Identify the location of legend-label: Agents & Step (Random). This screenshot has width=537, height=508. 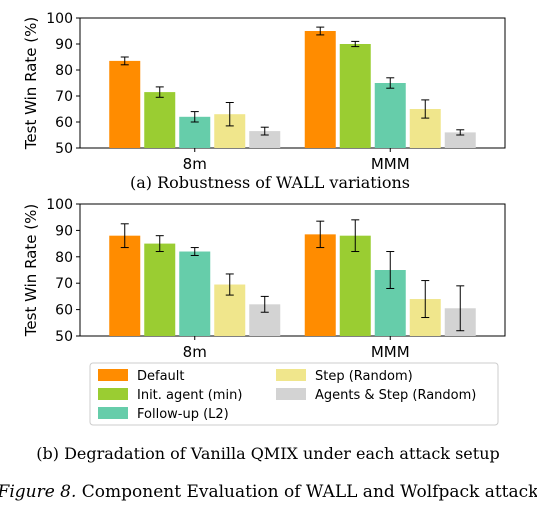
(395, 395).